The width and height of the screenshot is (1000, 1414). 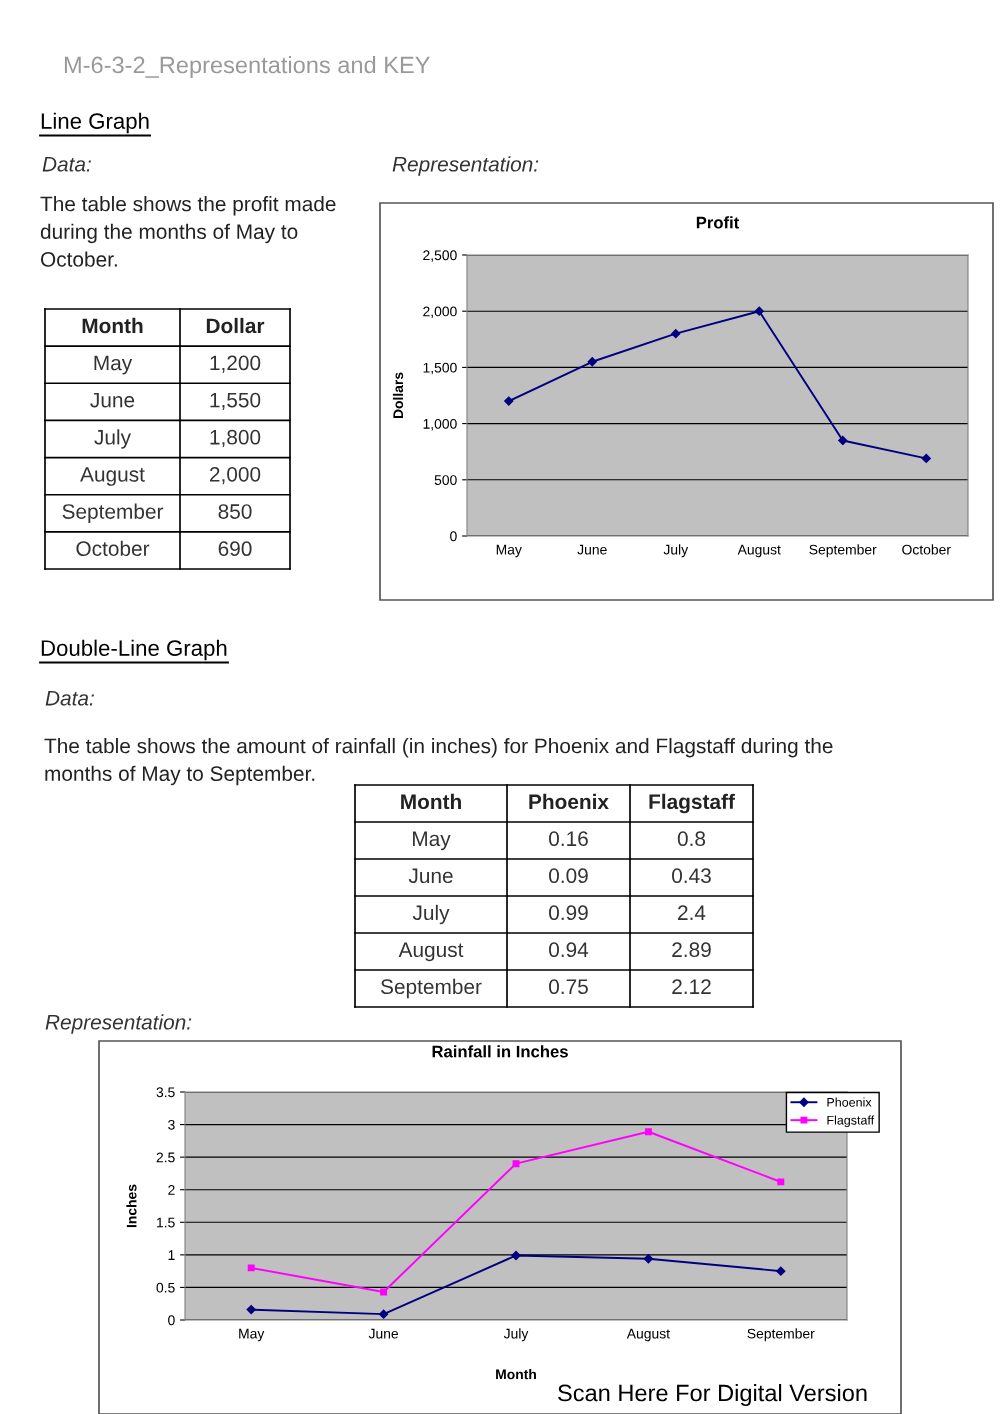 I want to click on text: 0.8, so click(x=691, y=839).